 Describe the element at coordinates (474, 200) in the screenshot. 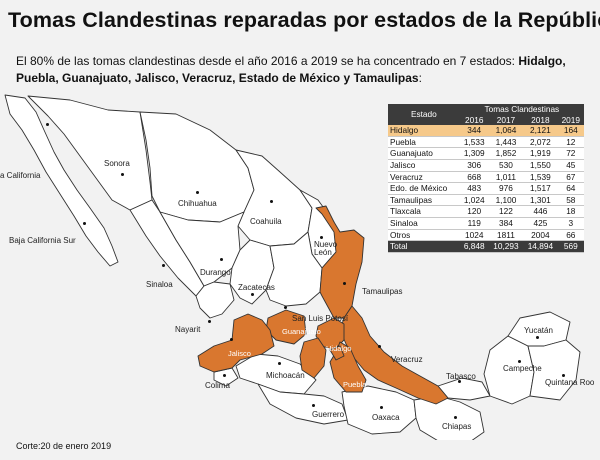

I see `value-cell: 1,024` at that location.